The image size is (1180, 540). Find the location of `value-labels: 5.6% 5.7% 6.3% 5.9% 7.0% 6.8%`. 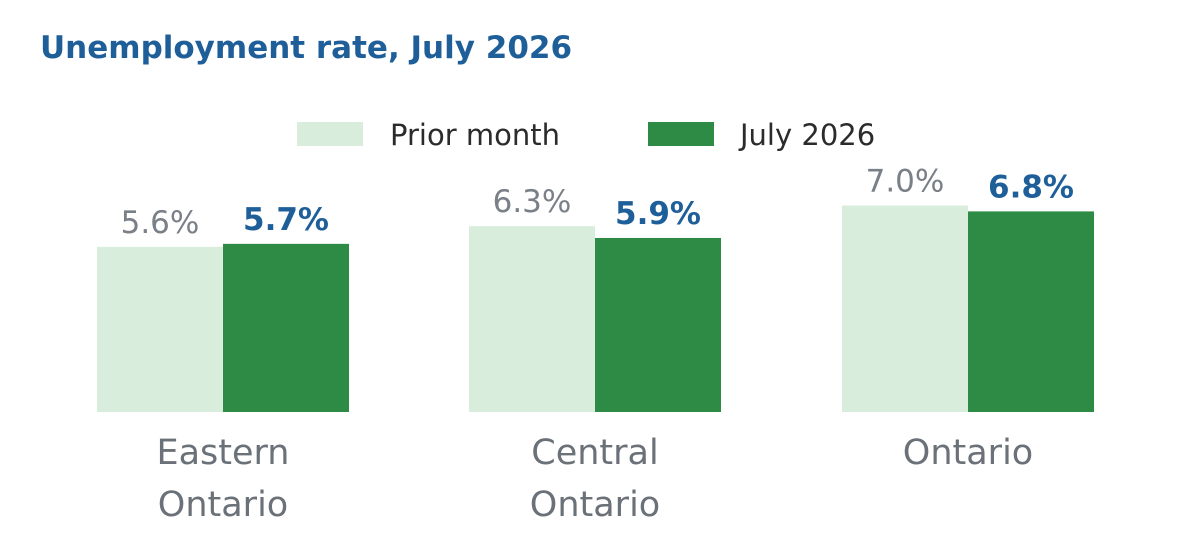

value-labels: 5.6% 5.7% 6.3% 5.9% 7.0% 6.8% is located at coordinates (597, 202).